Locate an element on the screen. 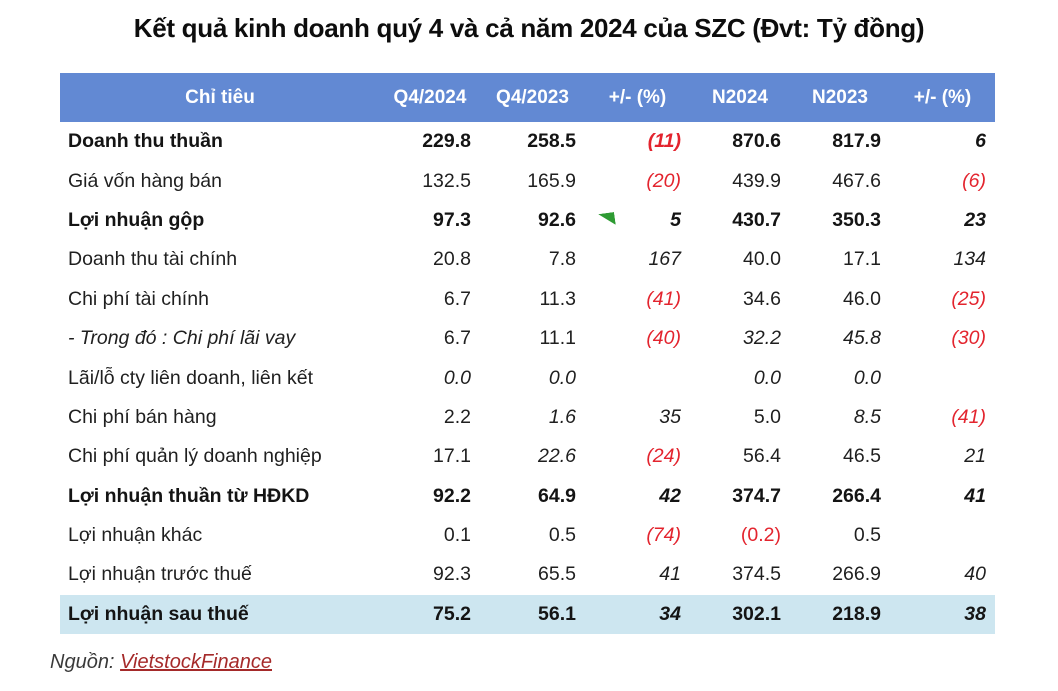 This screenshot has height=691, width=1058. cell-value: 167 is located at coordinates (664, 259).